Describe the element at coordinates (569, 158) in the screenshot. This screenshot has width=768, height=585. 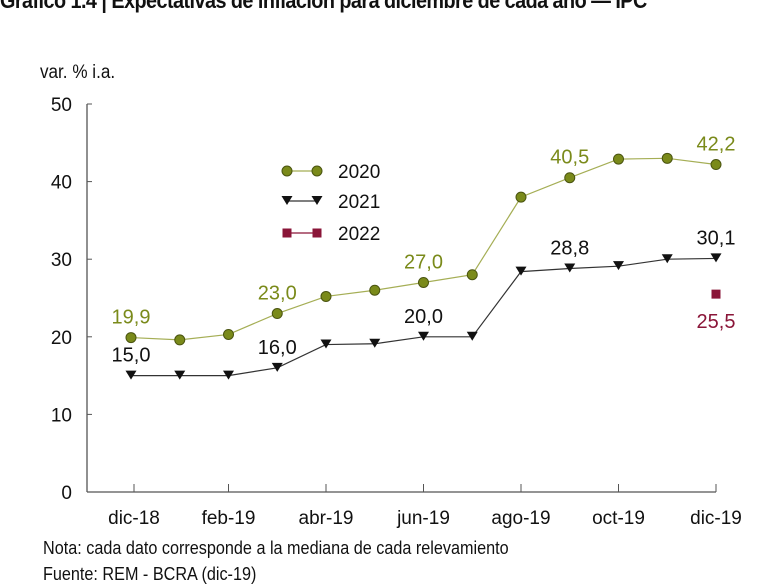
I see `data-label-2020: 40,5` at that location.